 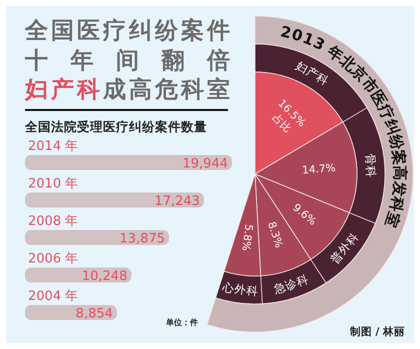 What do you see at coordinates (53, 296) in the screenshot?
I see `y-tick-label: 2004 年` at bounding box center [53, 296].